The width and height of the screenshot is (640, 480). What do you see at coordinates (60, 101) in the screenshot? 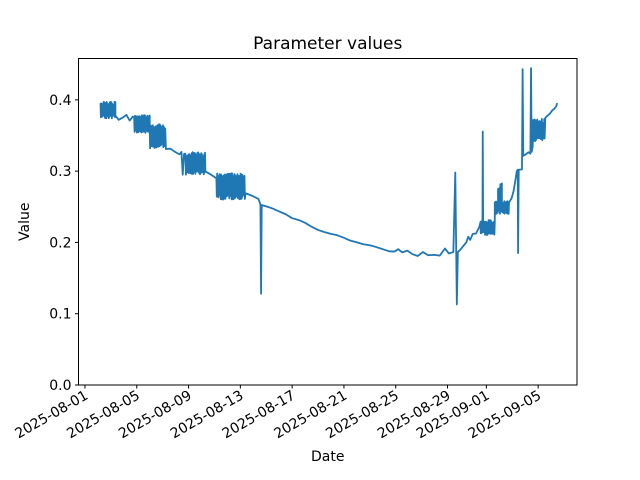
I see `y-tick-label: 0.4` at bounding box center [60, 101].